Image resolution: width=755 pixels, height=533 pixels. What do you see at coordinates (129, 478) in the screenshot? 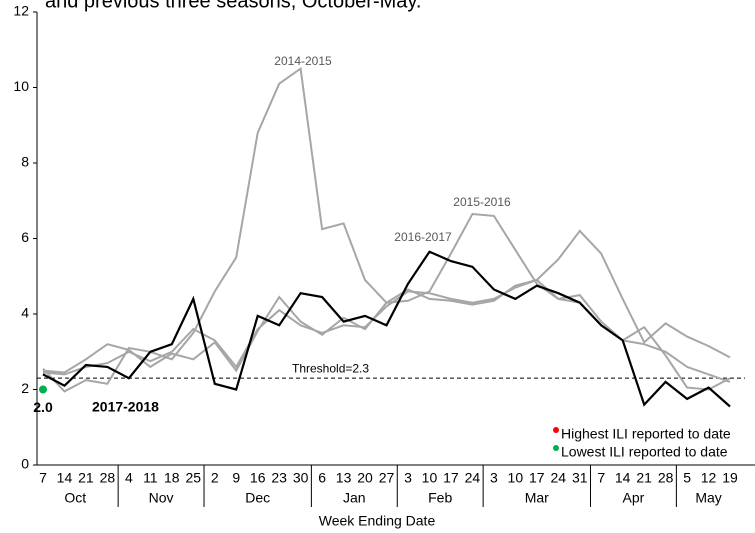
I see `x-tick-label: 4` at bounding box center [129, 478].